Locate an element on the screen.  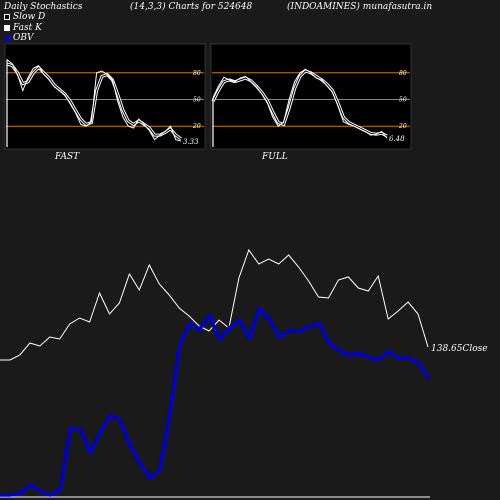
close-end-suffix: Close is located at coordinates (475, 349).